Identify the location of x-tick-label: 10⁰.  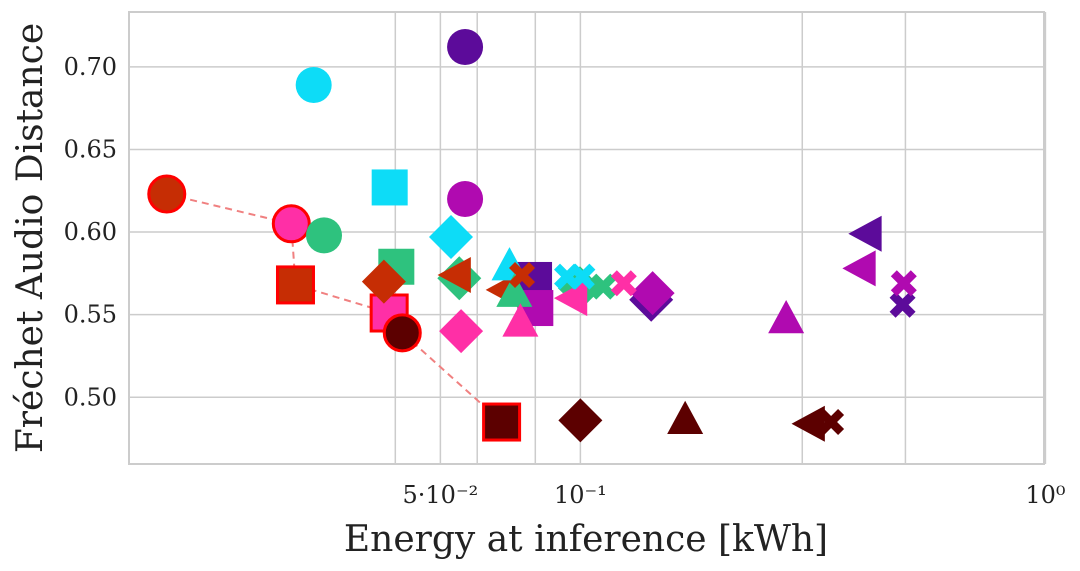
(1045, 495).